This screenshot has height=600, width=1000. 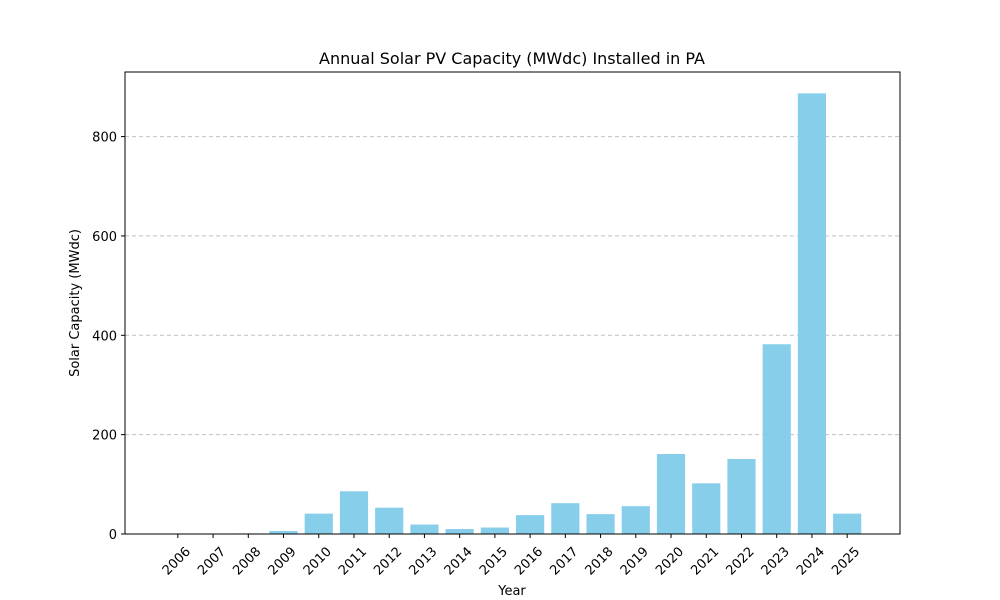 What do you see at coordinates (706, 508) in the screenshot?
I see `bar-2021` at bounding box center [706, 508].